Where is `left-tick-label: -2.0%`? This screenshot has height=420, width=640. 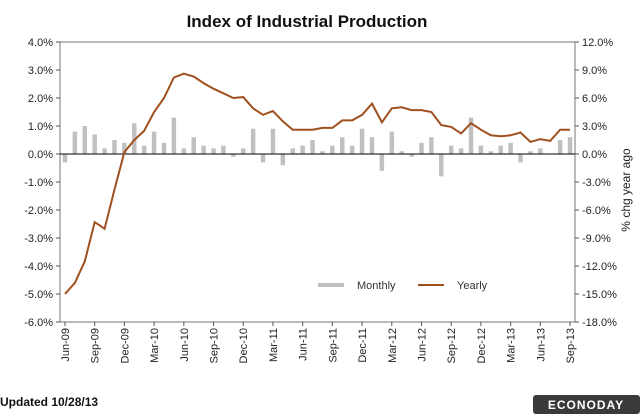 left-tick-label: -2.0% is located at coordinates (38, 211).